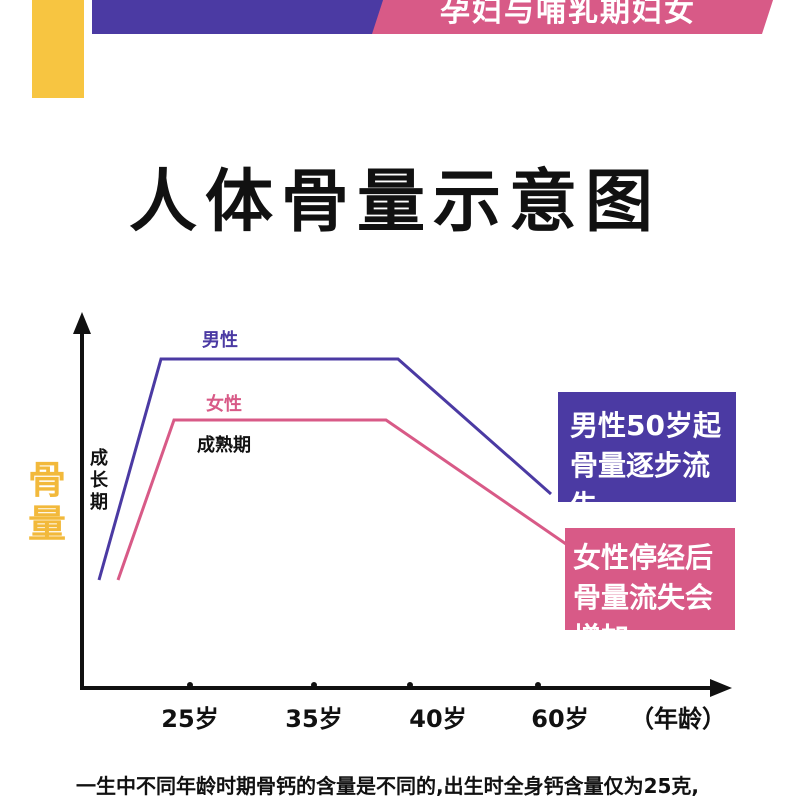 The height and width of the screenshot is (799, 790). What do you see at coordinates (341, 499) in the screenshot?
I see `female-bone-mass-line` at bounding box center [341, 499].